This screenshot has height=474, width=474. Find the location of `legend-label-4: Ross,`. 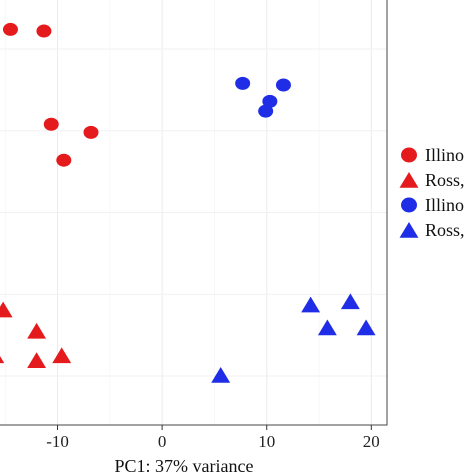

legend-label-4: Ross, is located at coordinates (445, 230).